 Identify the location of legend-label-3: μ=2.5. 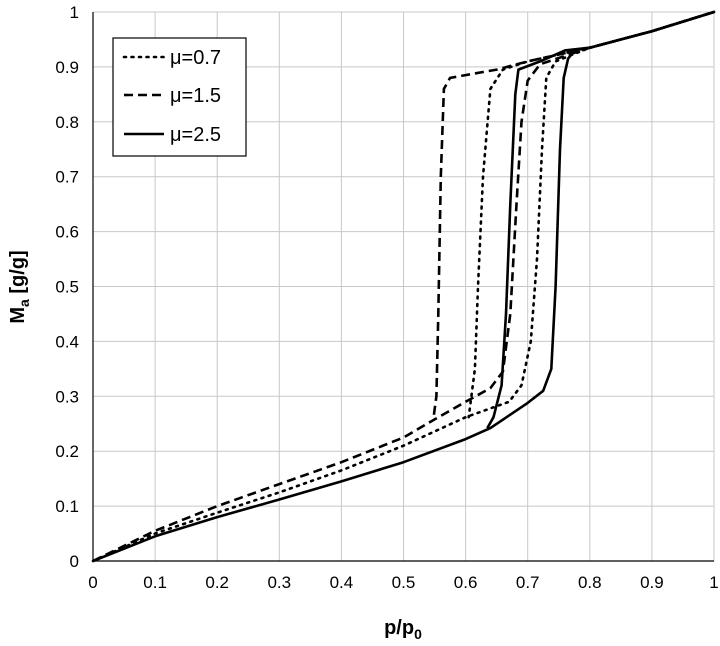
(195, 135).